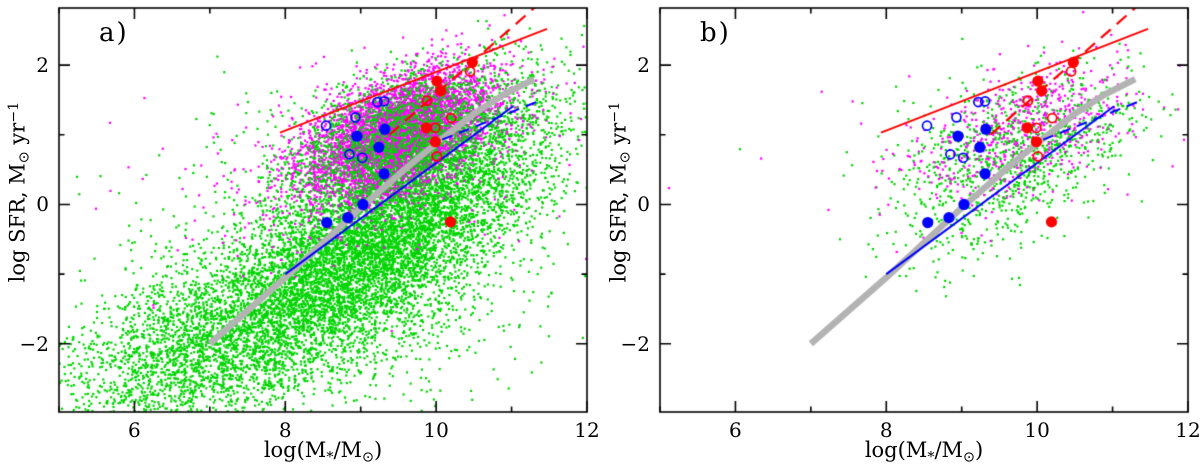 The width and height of the screenshot is (1200, 468). Describe the element at coordinates (643, 204) in the screenshot. I see `y-tick-label-0-panel-b: 0` at that location.